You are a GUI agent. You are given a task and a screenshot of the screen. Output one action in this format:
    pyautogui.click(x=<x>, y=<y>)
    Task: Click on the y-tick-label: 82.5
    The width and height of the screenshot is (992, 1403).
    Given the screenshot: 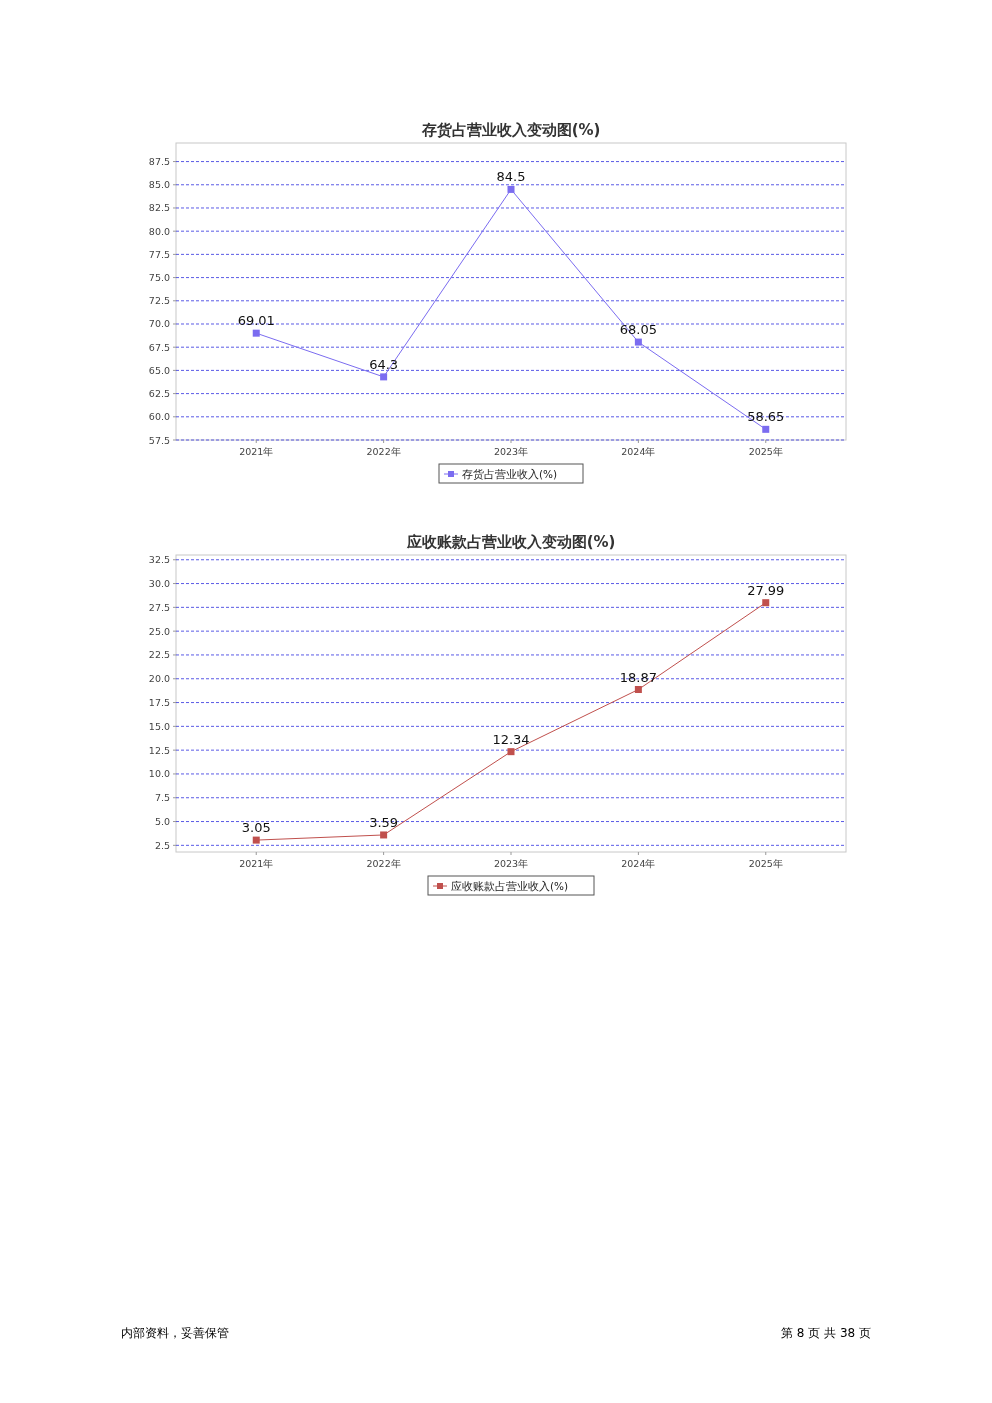 What is the action you would take?
    pyautogui.click(x=159, y=208)
    